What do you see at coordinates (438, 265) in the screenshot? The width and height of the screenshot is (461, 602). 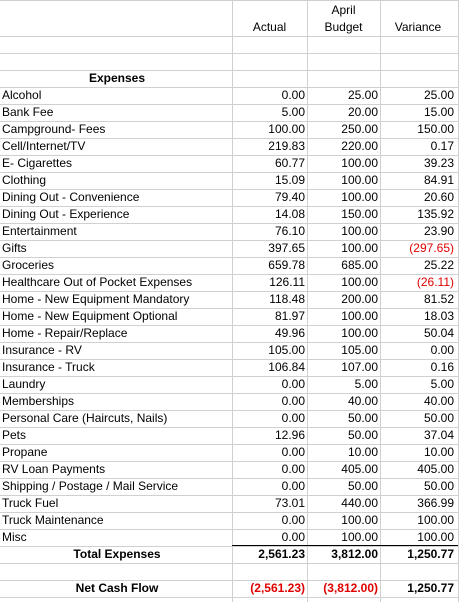 I see `row-variance: 25.22` at bounding box center [438, 265].